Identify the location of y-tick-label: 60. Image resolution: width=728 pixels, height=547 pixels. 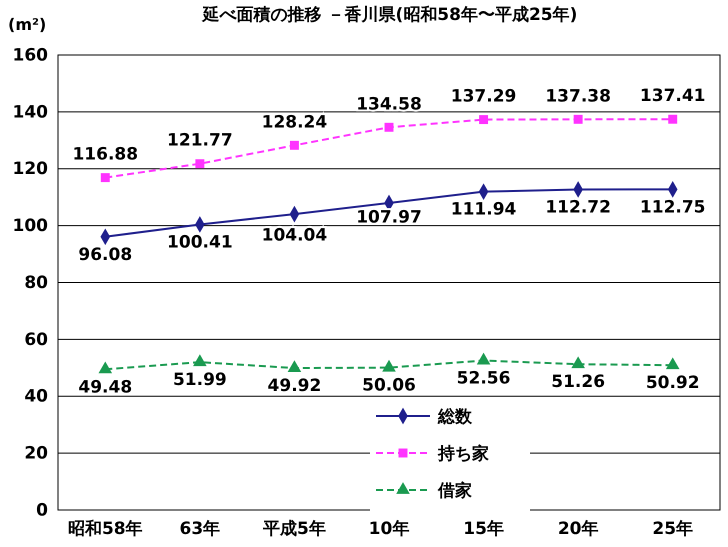
(36, 340).